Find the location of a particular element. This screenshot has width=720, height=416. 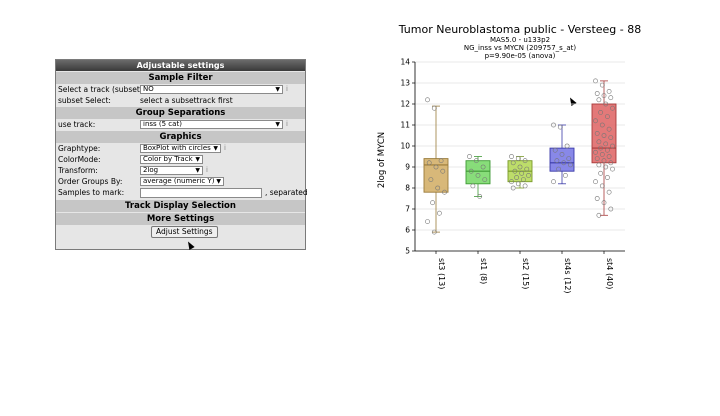

select-track-label: Select a track (subset) is located at coordinates (100, 89).